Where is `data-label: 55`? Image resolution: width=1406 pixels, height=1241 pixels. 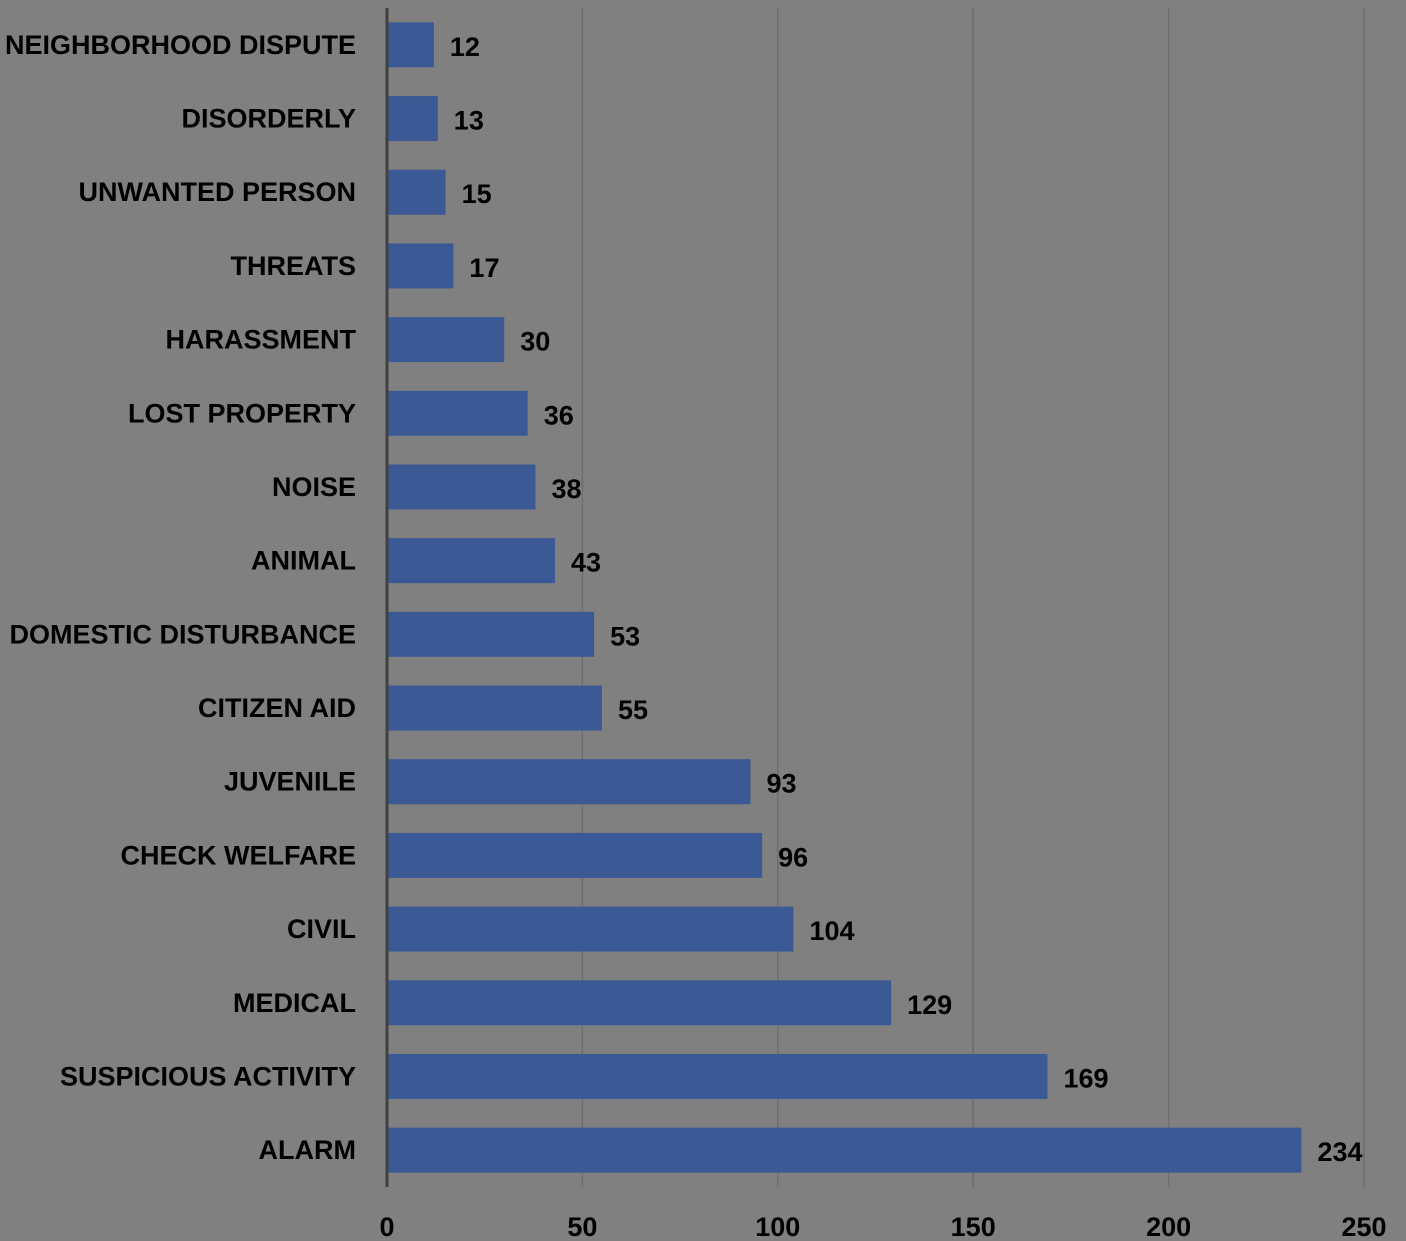 data-label: 55 is located at coordinates (633, 710).